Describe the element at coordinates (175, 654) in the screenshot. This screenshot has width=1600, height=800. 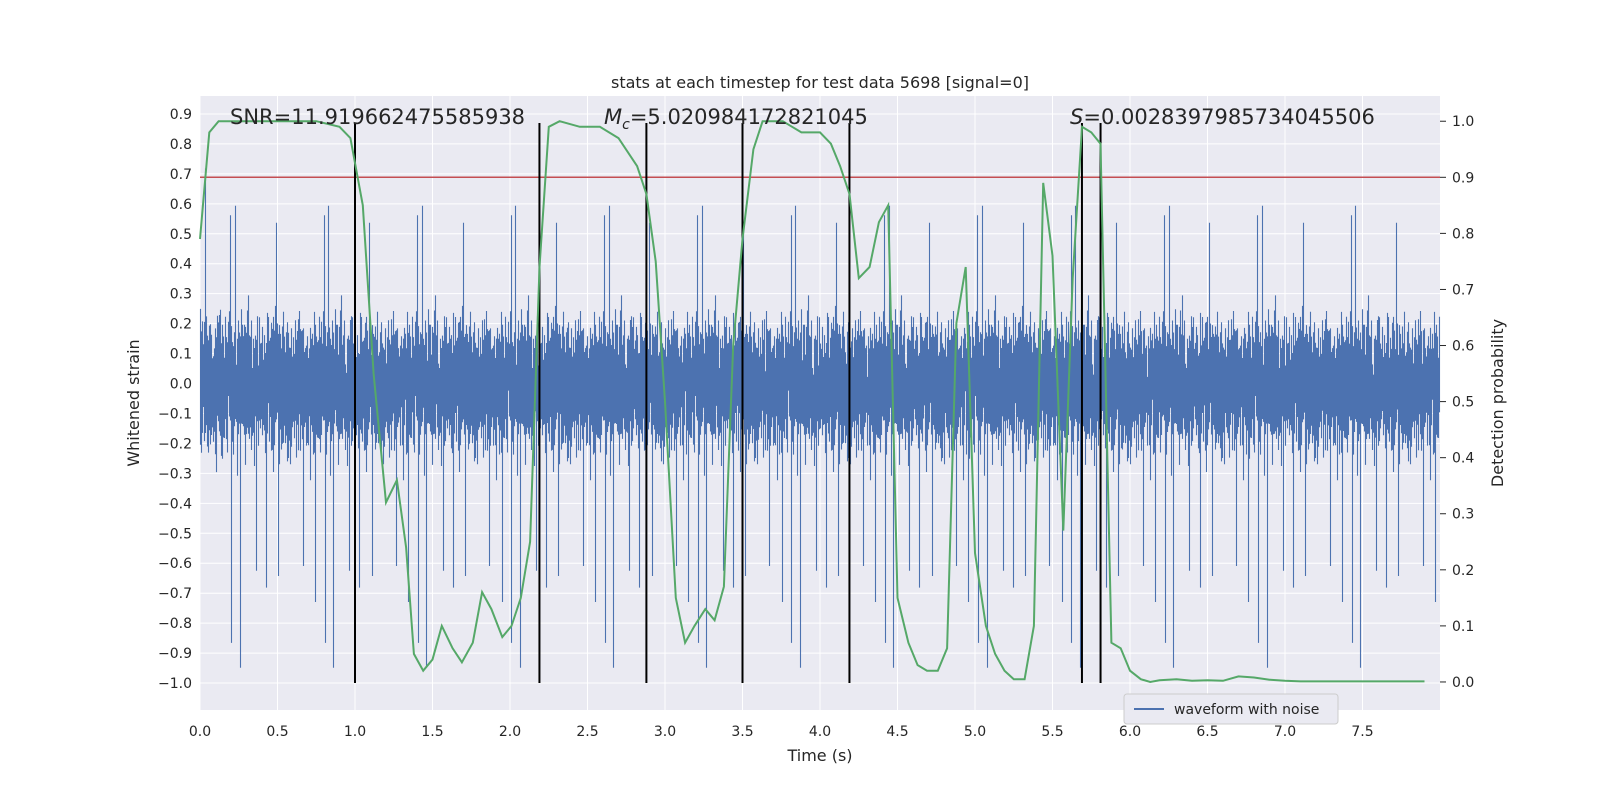
I see `y-tick-label: −0.9` at that location.